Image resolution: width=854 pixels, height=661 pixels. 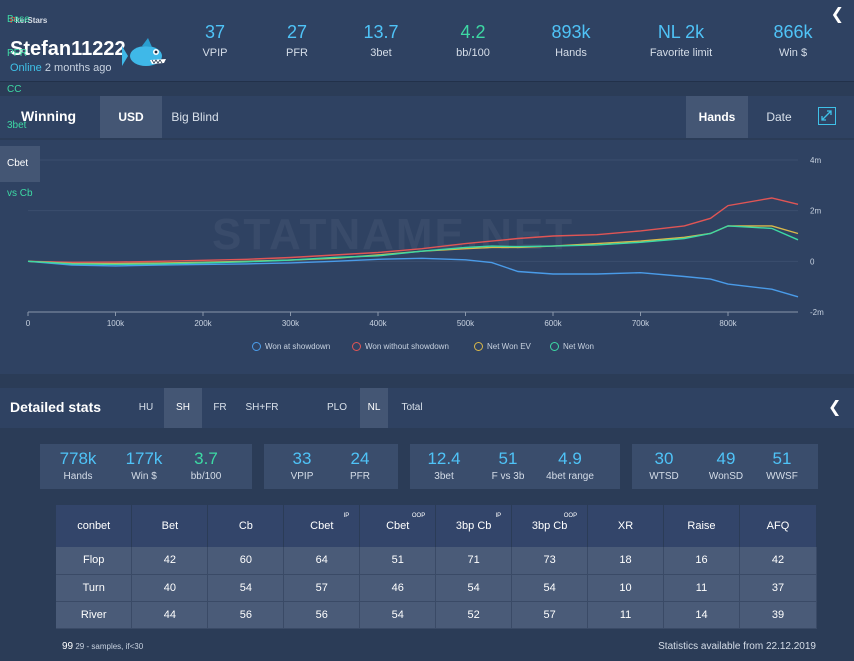 I want to click on legend-label: Won without showdown, so click(x=407, y=346).